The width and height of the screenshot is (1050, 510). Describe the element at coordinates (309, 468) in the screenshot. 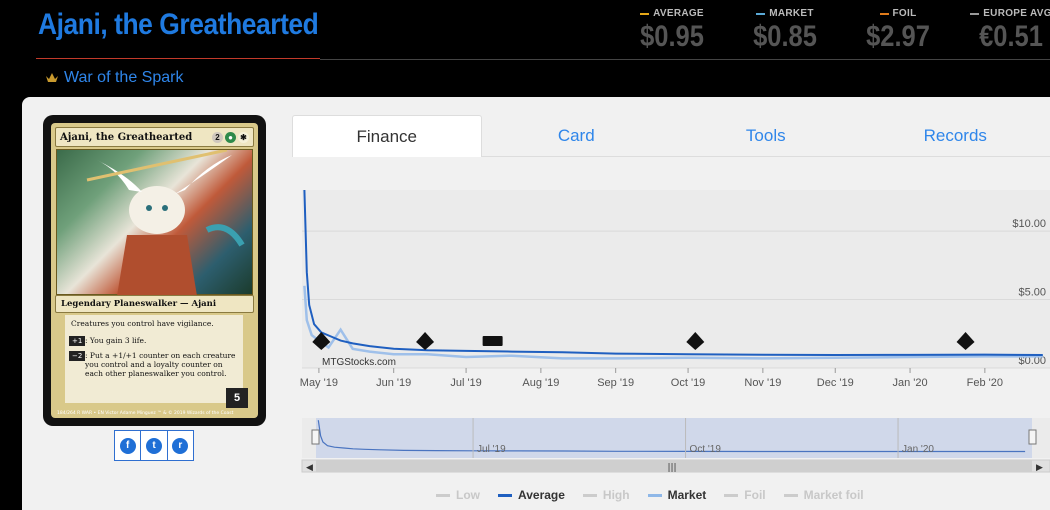

I see `scroll-left-icon: ◀` at that location.